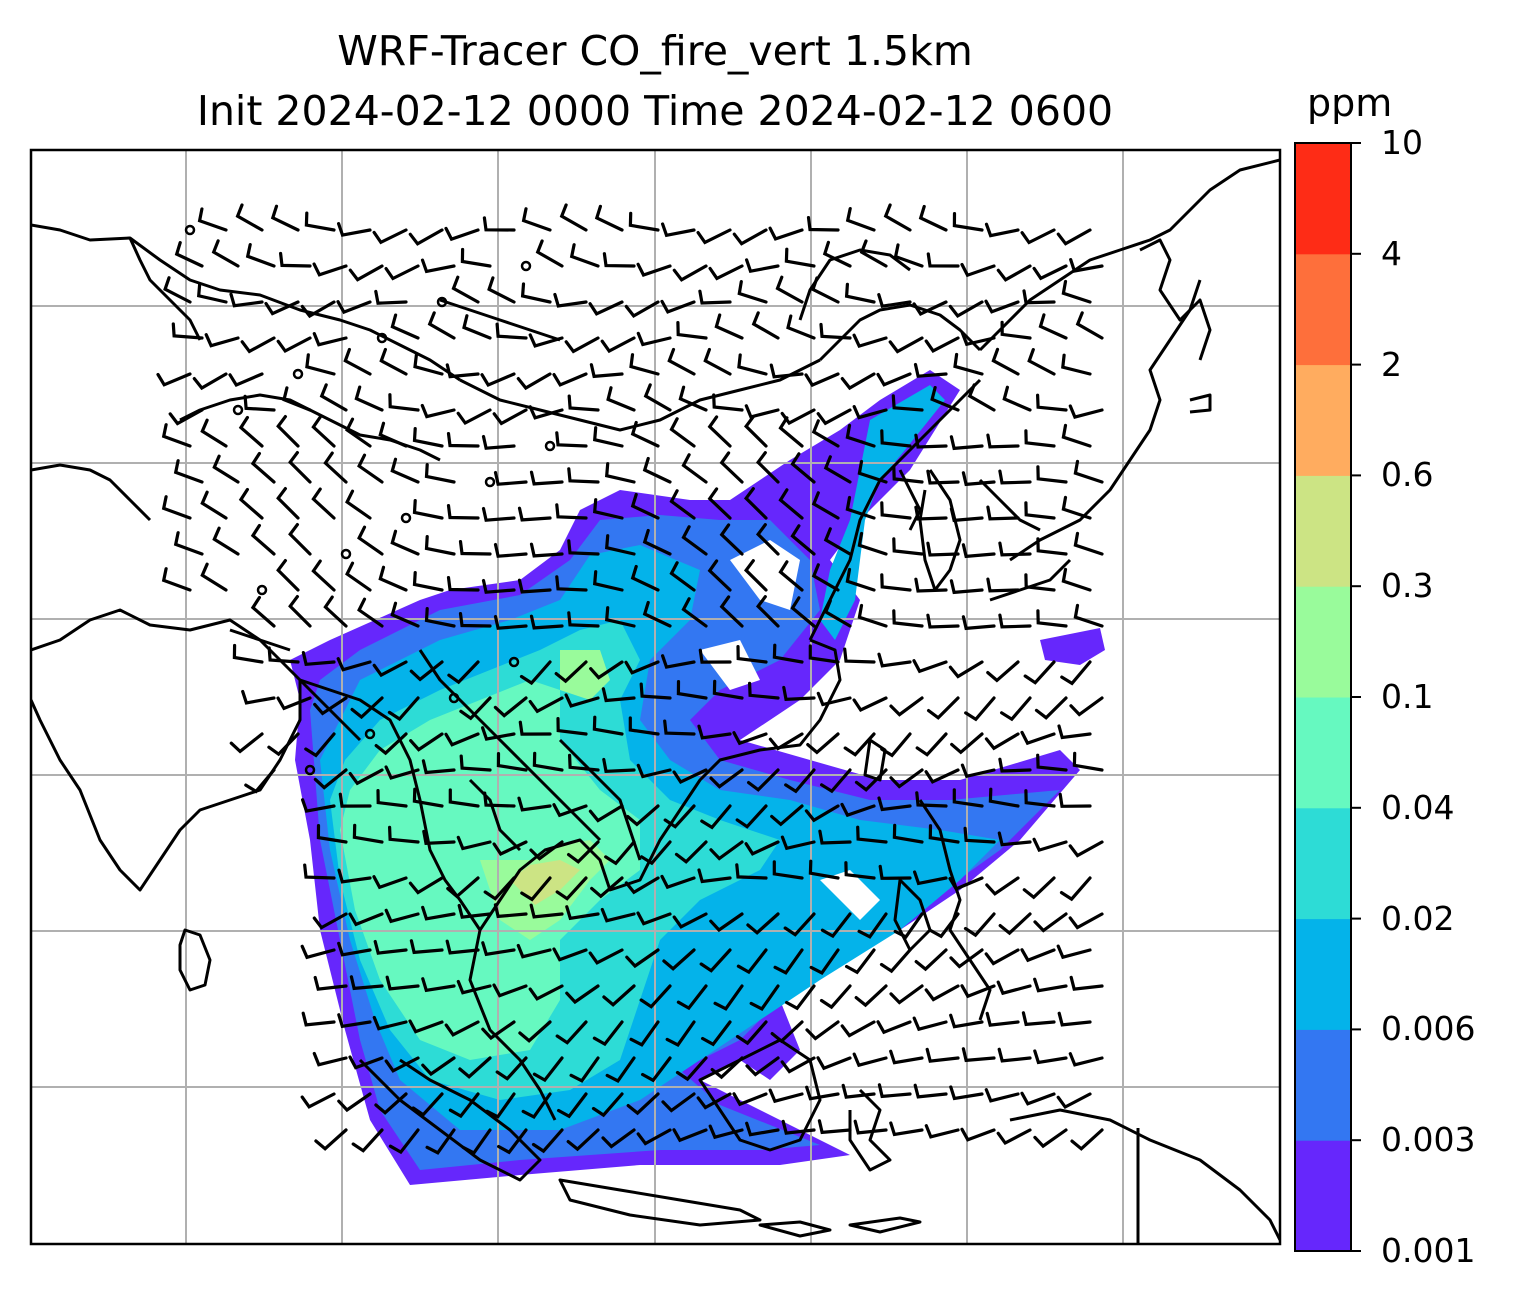  I want to click on plume-contour, so click(585, 675).